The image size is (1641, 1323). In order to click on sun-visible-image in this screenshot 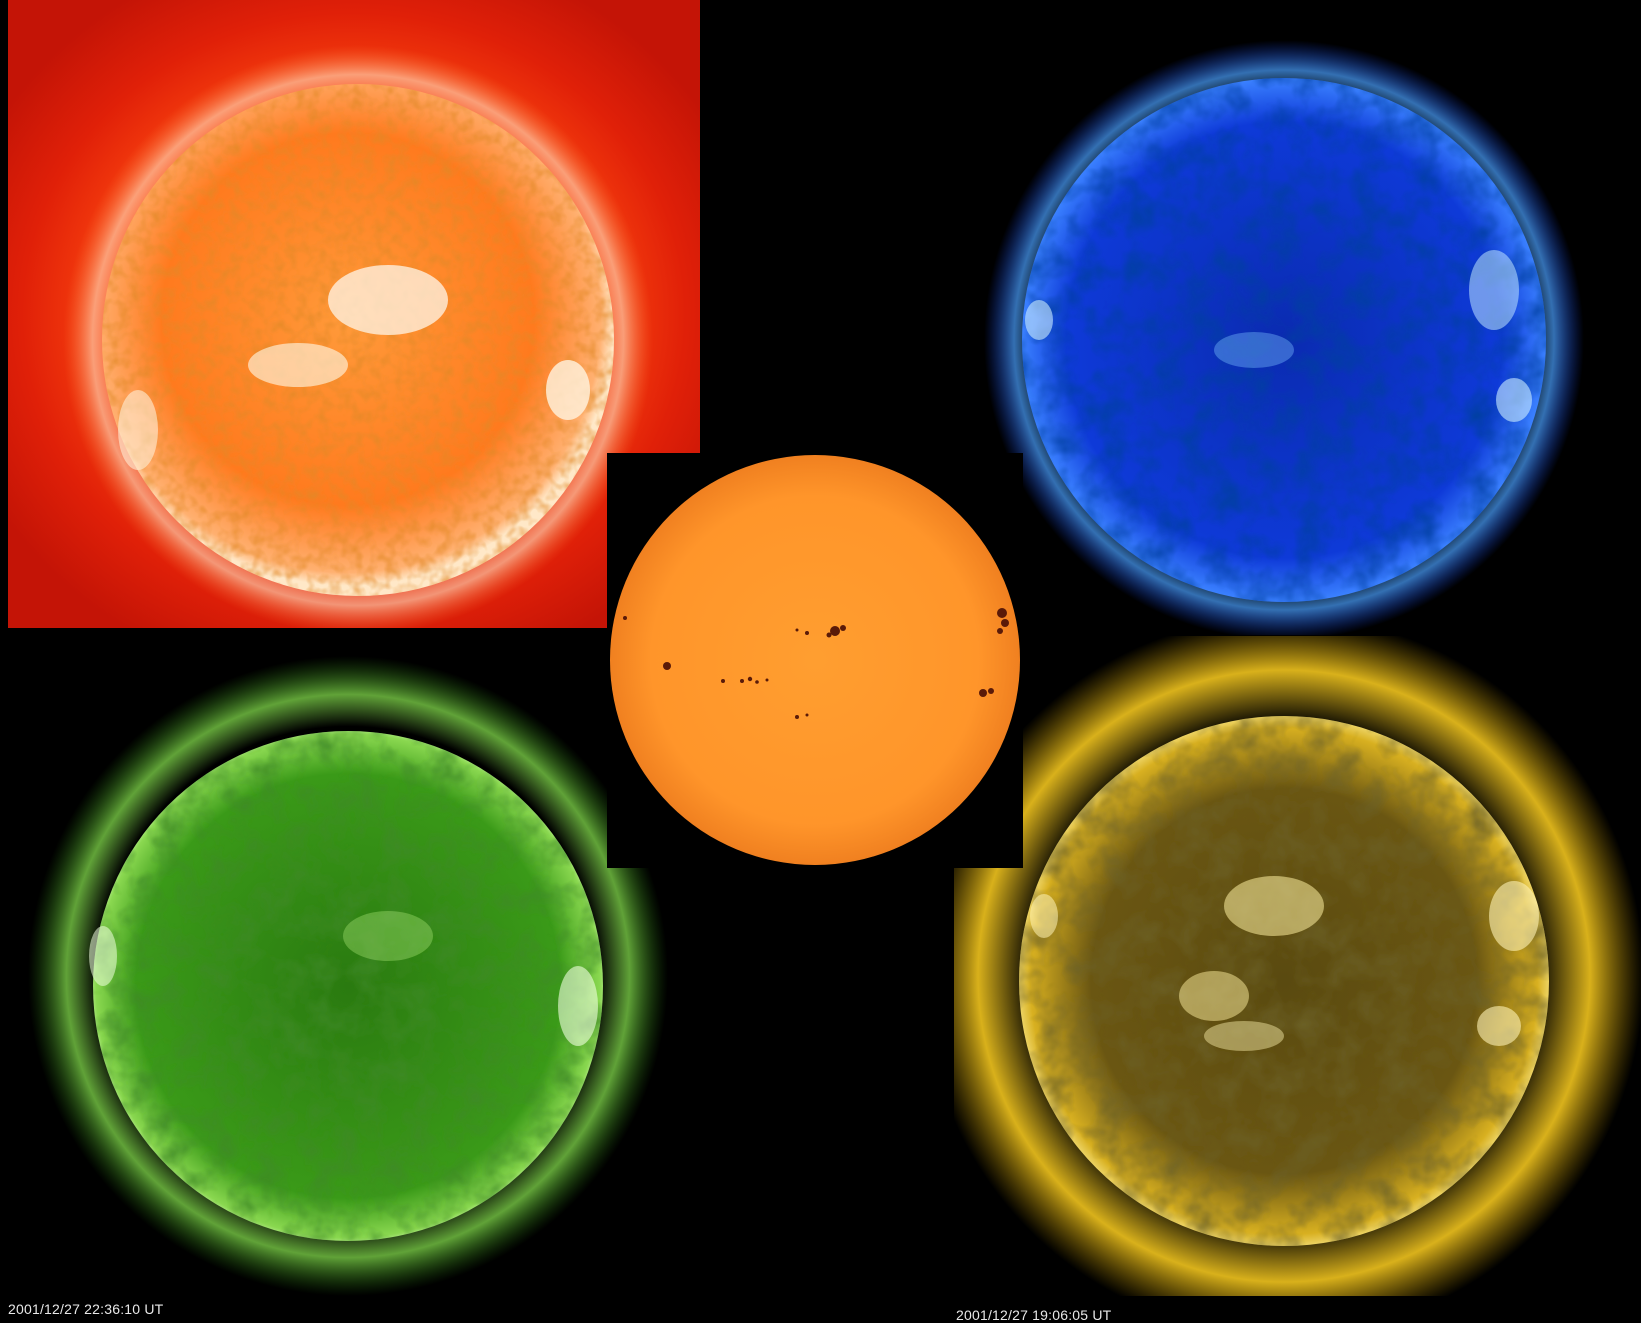, I will do `click(815, 660)`.